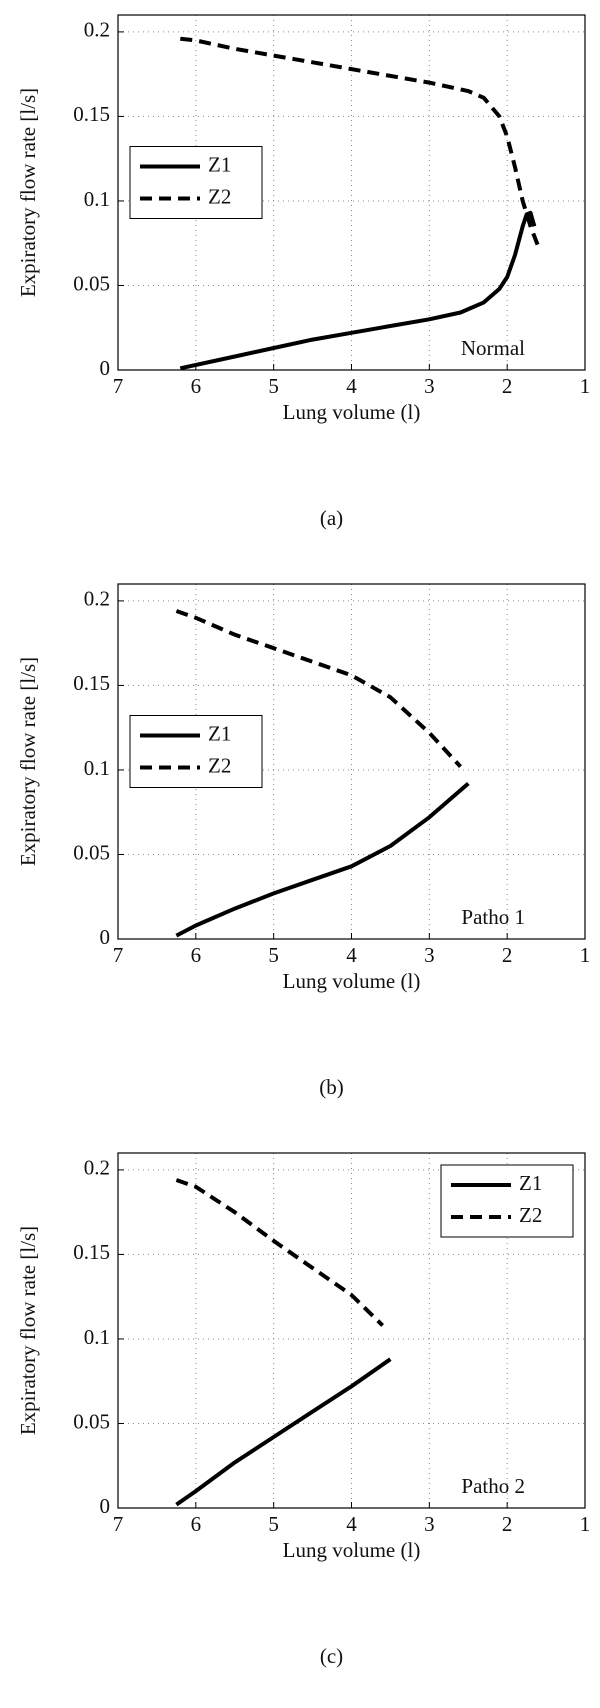  Describe the element at coordinates (493, 348) in the screenshot. I see `annotation: Normal` at that location.